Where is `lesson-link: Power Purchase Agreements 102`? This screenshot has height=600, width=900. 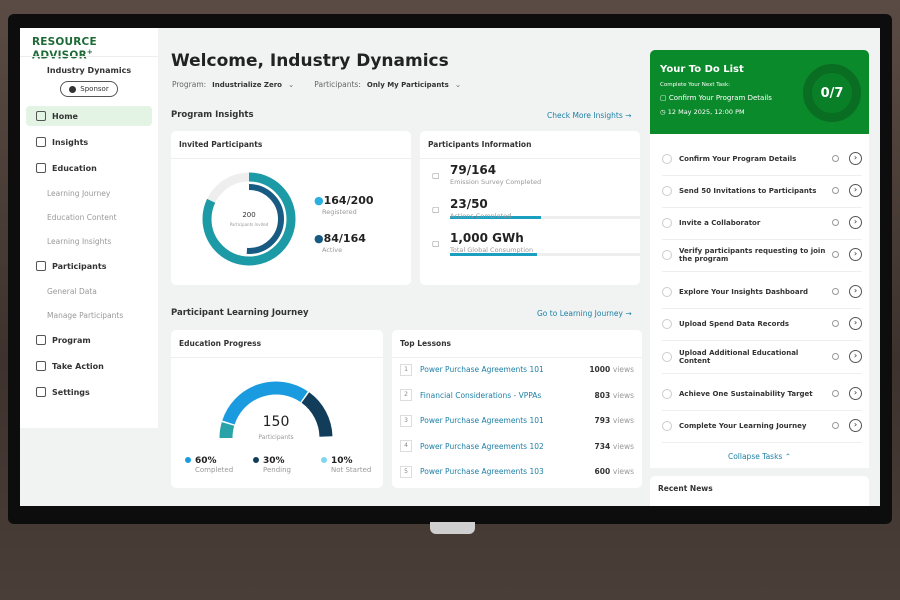
lesson-link: Power Purchase Agreements 102 is located at coordinates (482, 446).